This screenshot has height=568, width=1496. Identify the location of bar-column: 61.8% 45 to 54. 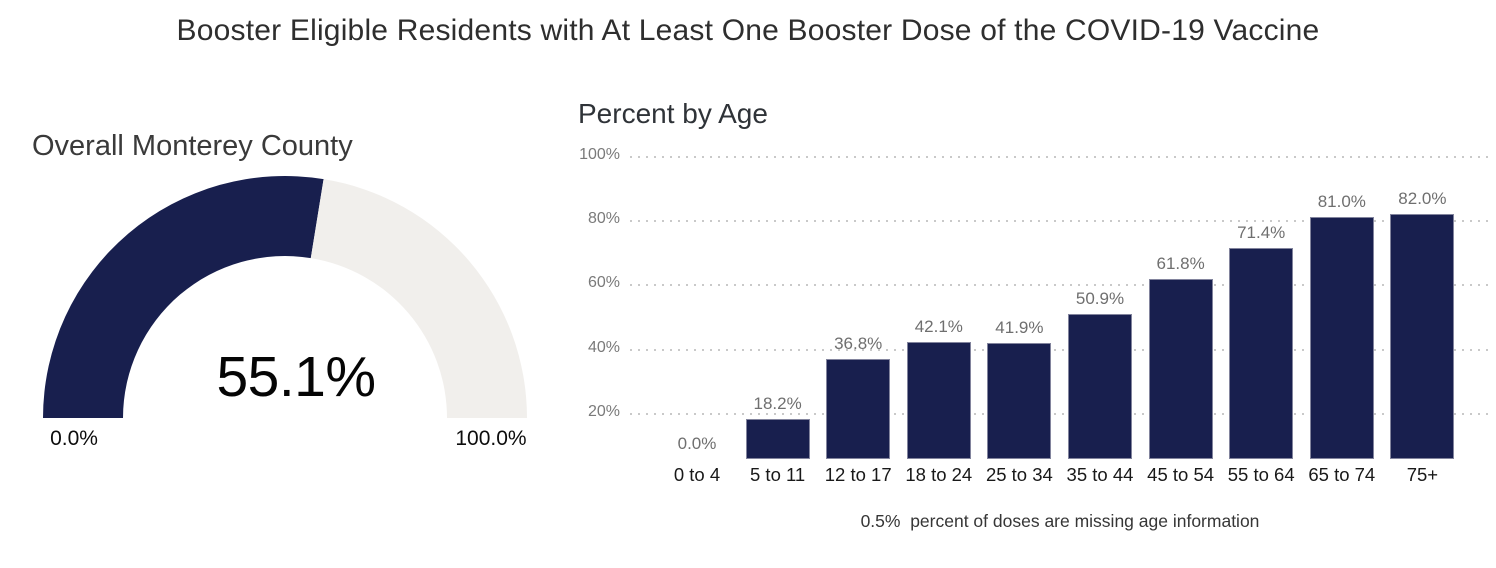
(1180, 320).